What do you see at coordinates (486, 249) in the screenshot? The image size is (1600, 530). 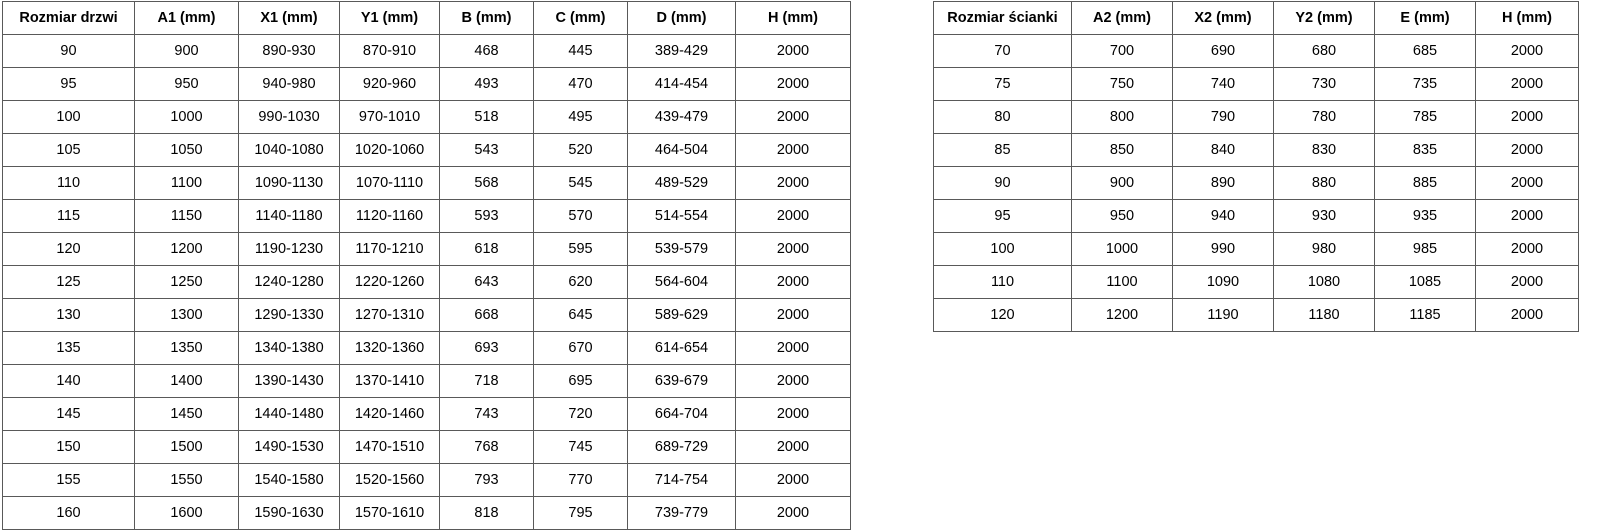 I see `door-table-cell: 618` at bounding box center [486, 249].